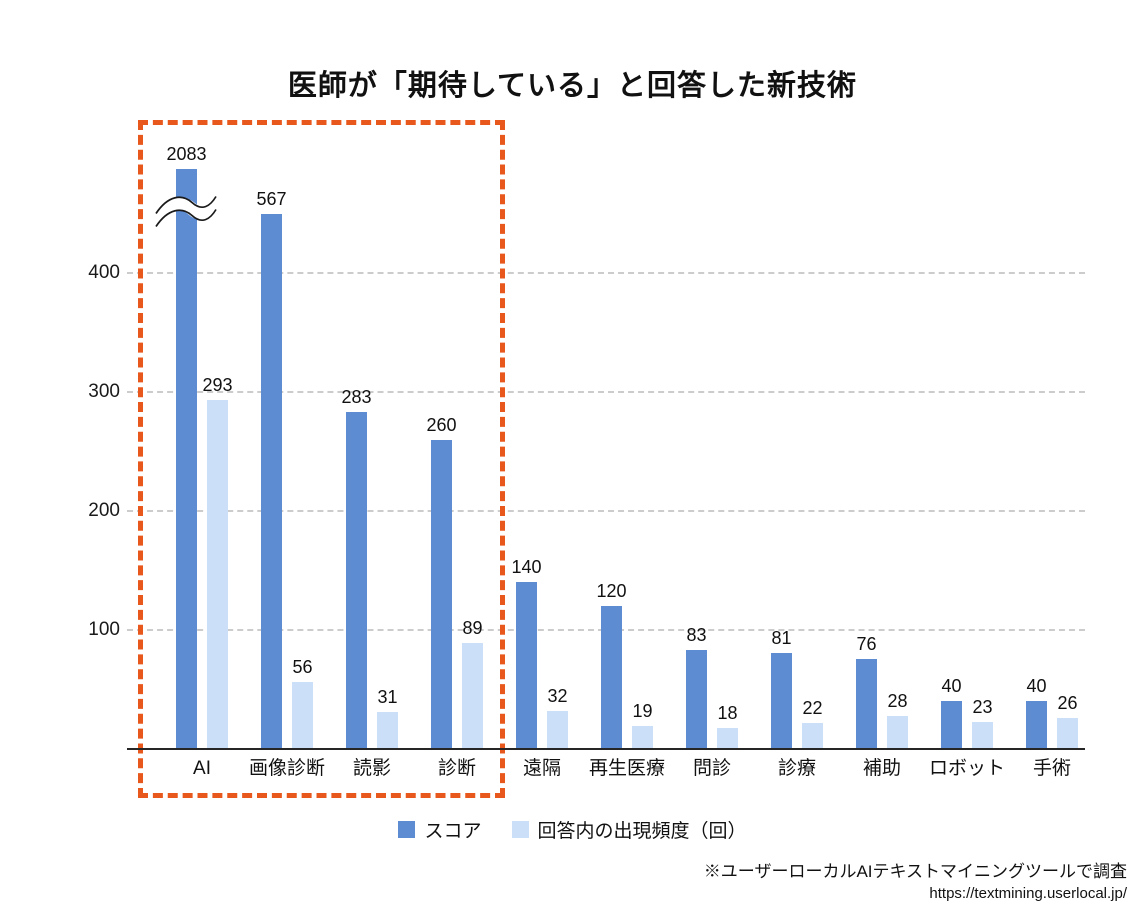 Image resolution: width=1145 pixels, height=919 pixels. Describe the element at coordinates (796, 768) in the screenshot. I see `x-axis-label-診療: 診療` at that location.